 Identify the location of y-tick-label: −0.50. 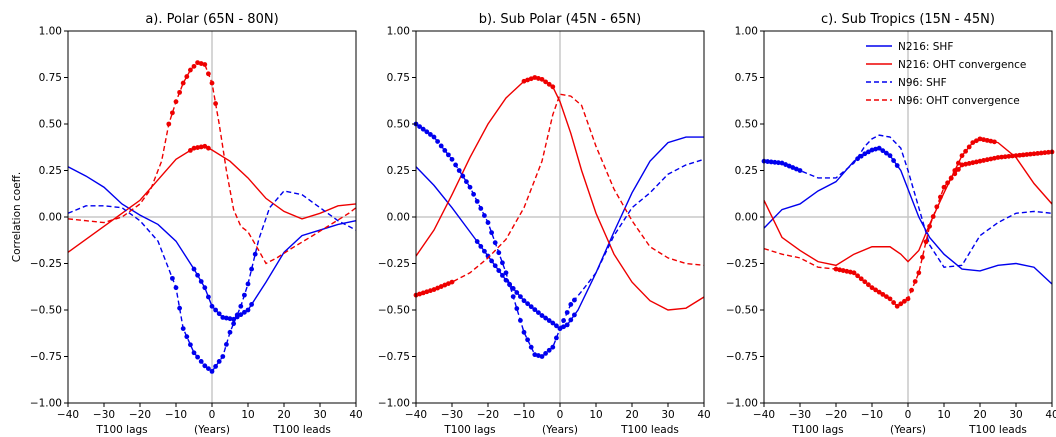
(46, 311).